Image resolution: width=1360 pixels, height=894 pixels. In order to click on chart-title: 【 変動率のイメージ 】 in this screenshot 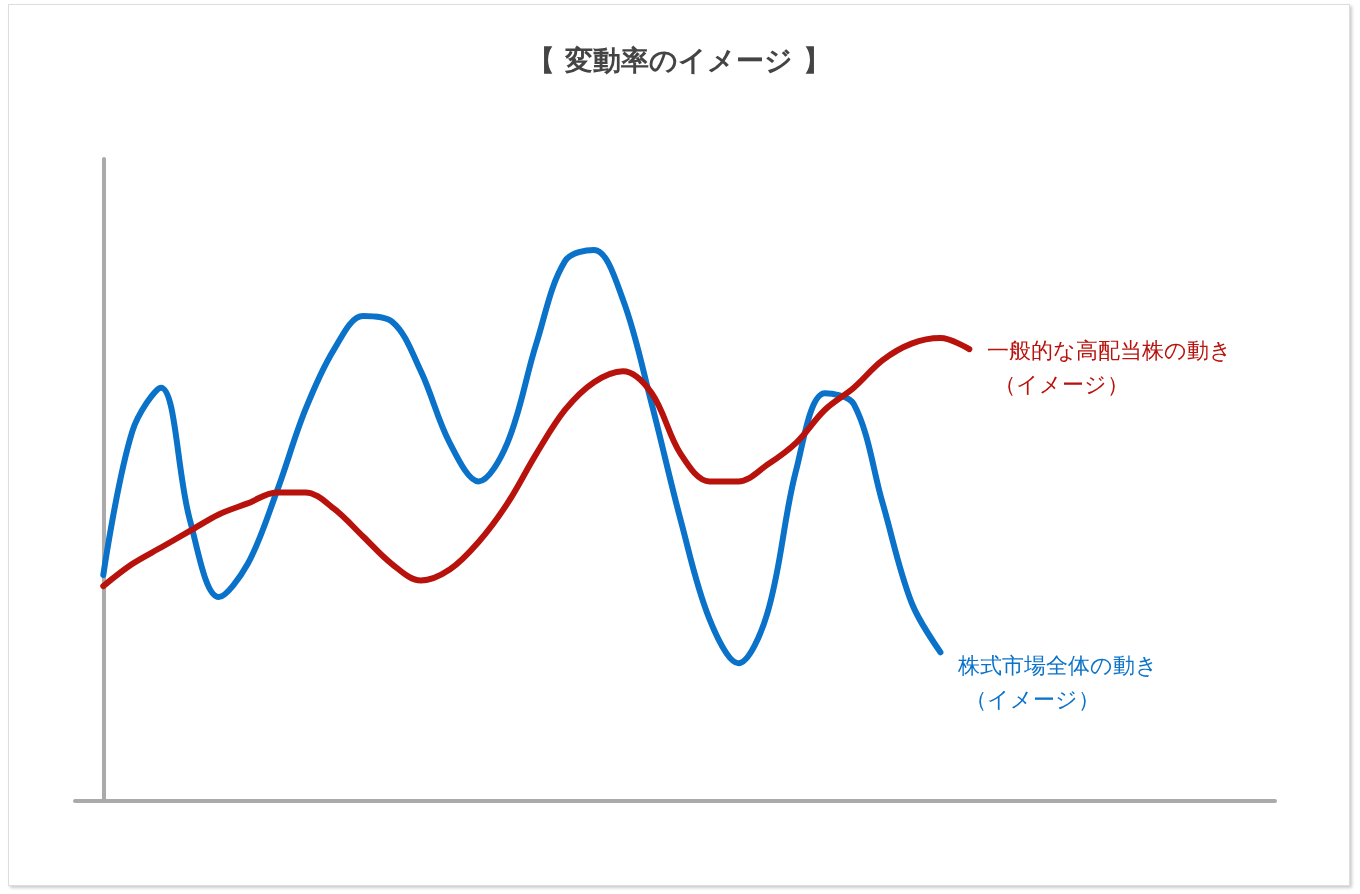, I will do `click(679, 60)`.